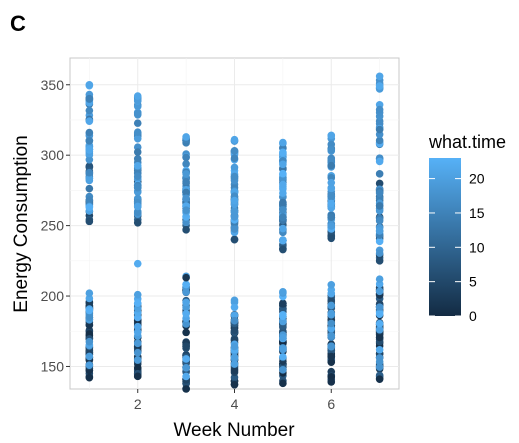 The image size is (519, 443). Describe the element at coordinates (53, 296) in the screenshot. I see `y-tick-label: 200` at that location.